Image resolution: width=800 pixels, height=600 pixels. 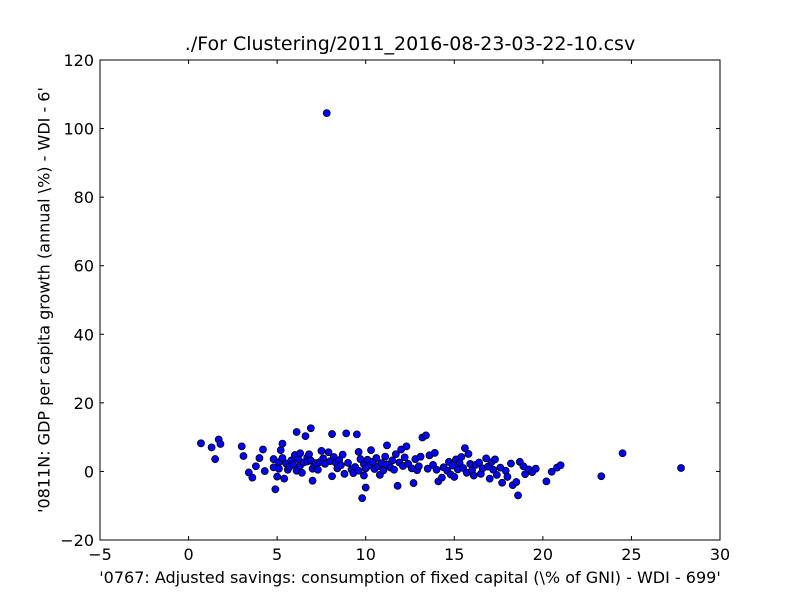 I want to click on y-tick-label: 100, so click(x=78, y=129).